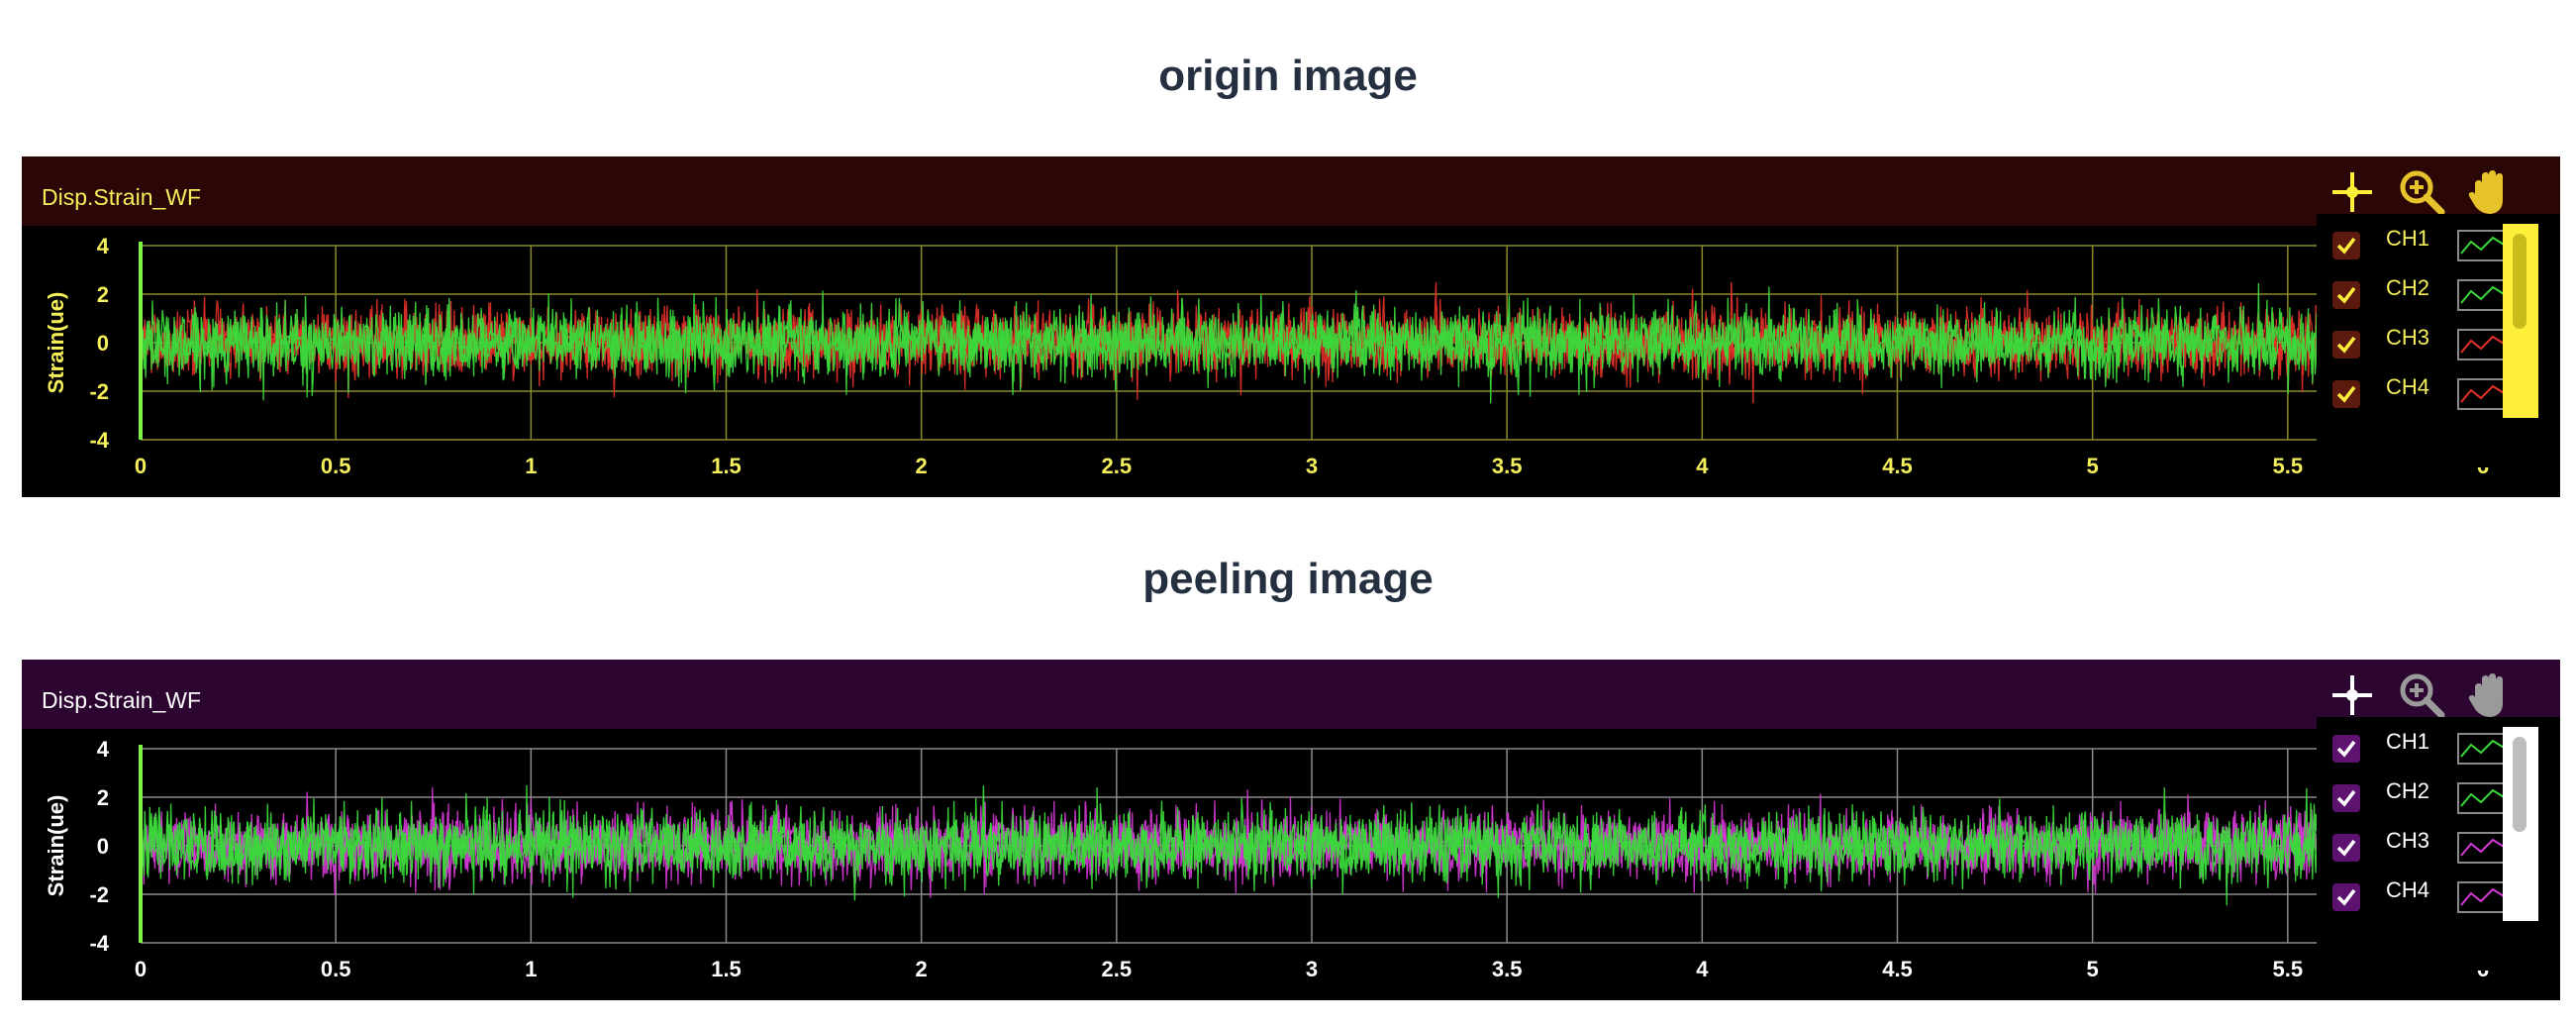  What do you see at coordinates (104, 749) in the screenshot?
I see `y-tick-label: 4` at bounding box center [104, 749].